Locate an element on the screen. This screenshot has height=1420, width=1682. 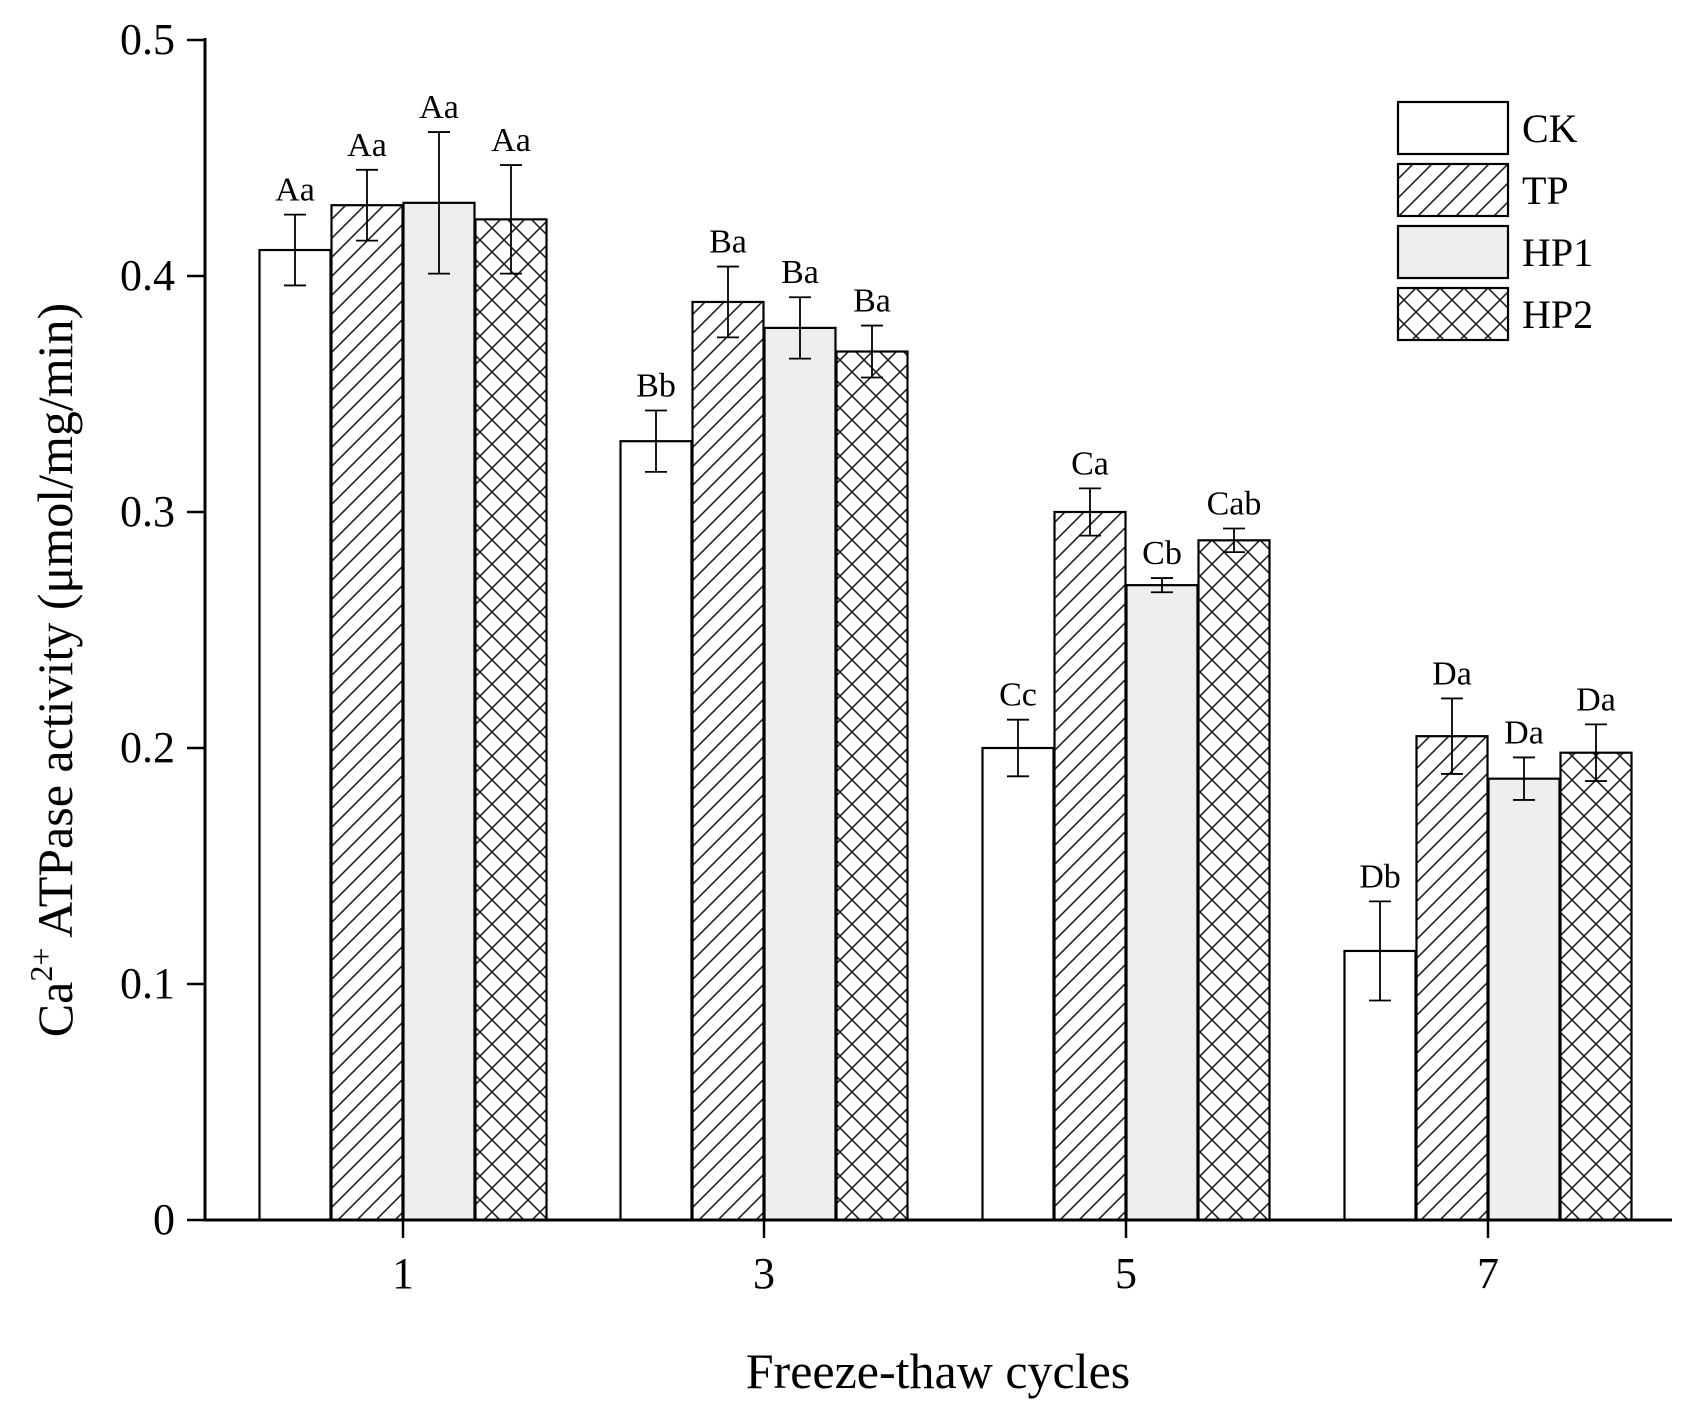
y-tick-label: 0.2 is located at coordinates (147, 747).